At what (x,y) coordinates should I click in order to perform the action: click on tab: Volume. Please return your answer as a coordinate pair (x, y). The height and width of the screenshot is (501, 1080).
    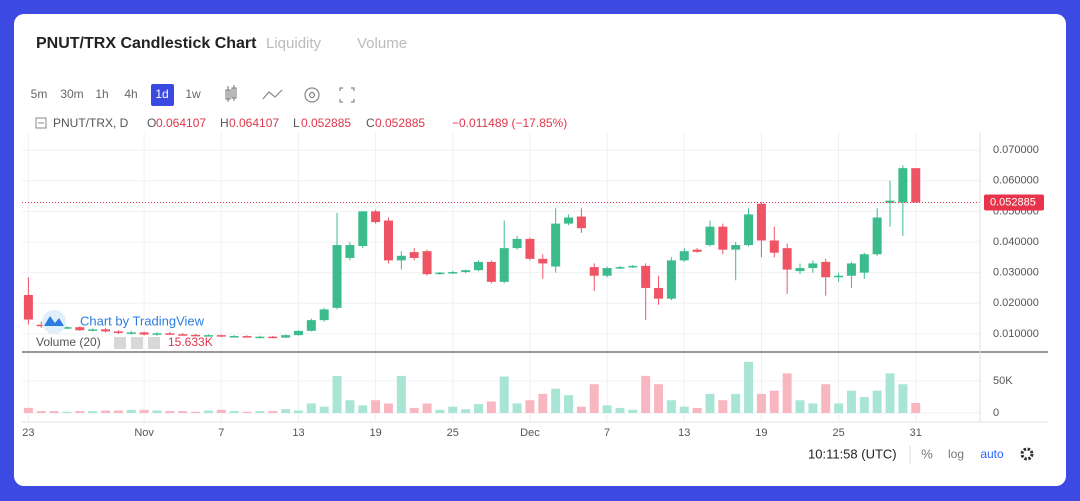
    Looking at the image, I should click on (382, 43).